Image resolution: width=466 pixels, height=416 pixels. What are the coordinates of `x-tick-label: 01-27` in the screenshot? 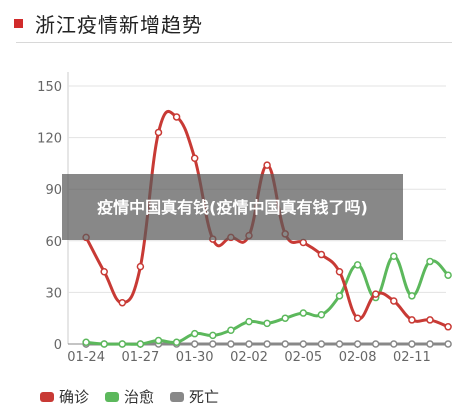 It's located at (141, 357).